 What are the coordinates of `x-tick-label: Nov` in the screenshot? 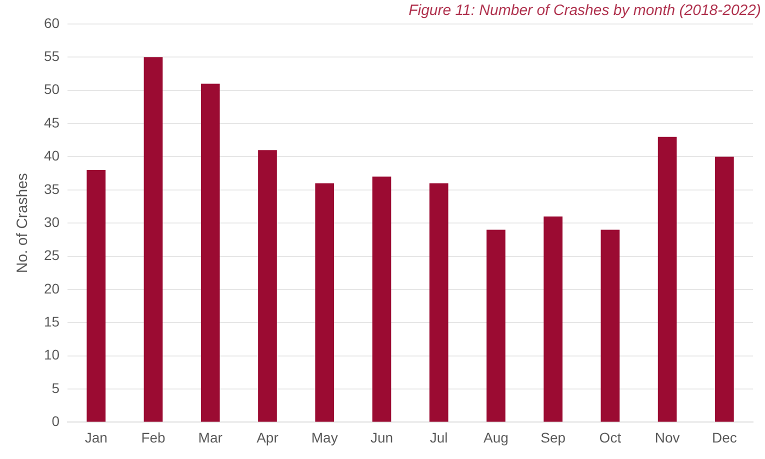 It's located at (667, 437).